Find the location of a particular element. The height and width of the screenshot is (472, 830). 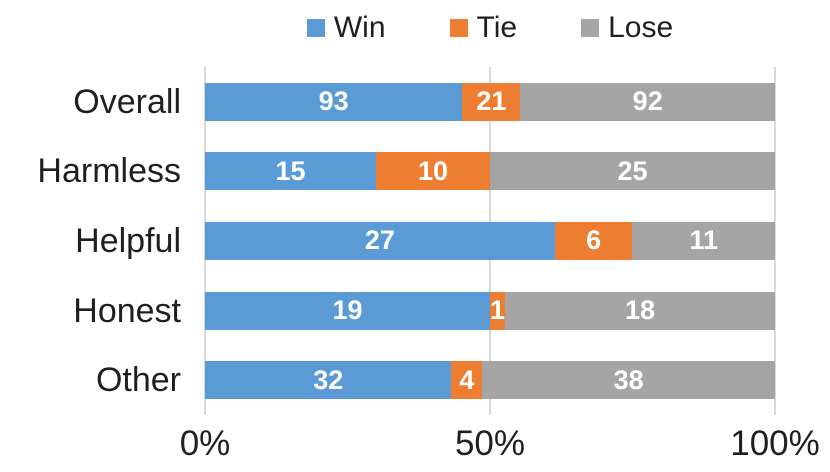

x-tick-50%: 50% is located at coordinates (490, 443).